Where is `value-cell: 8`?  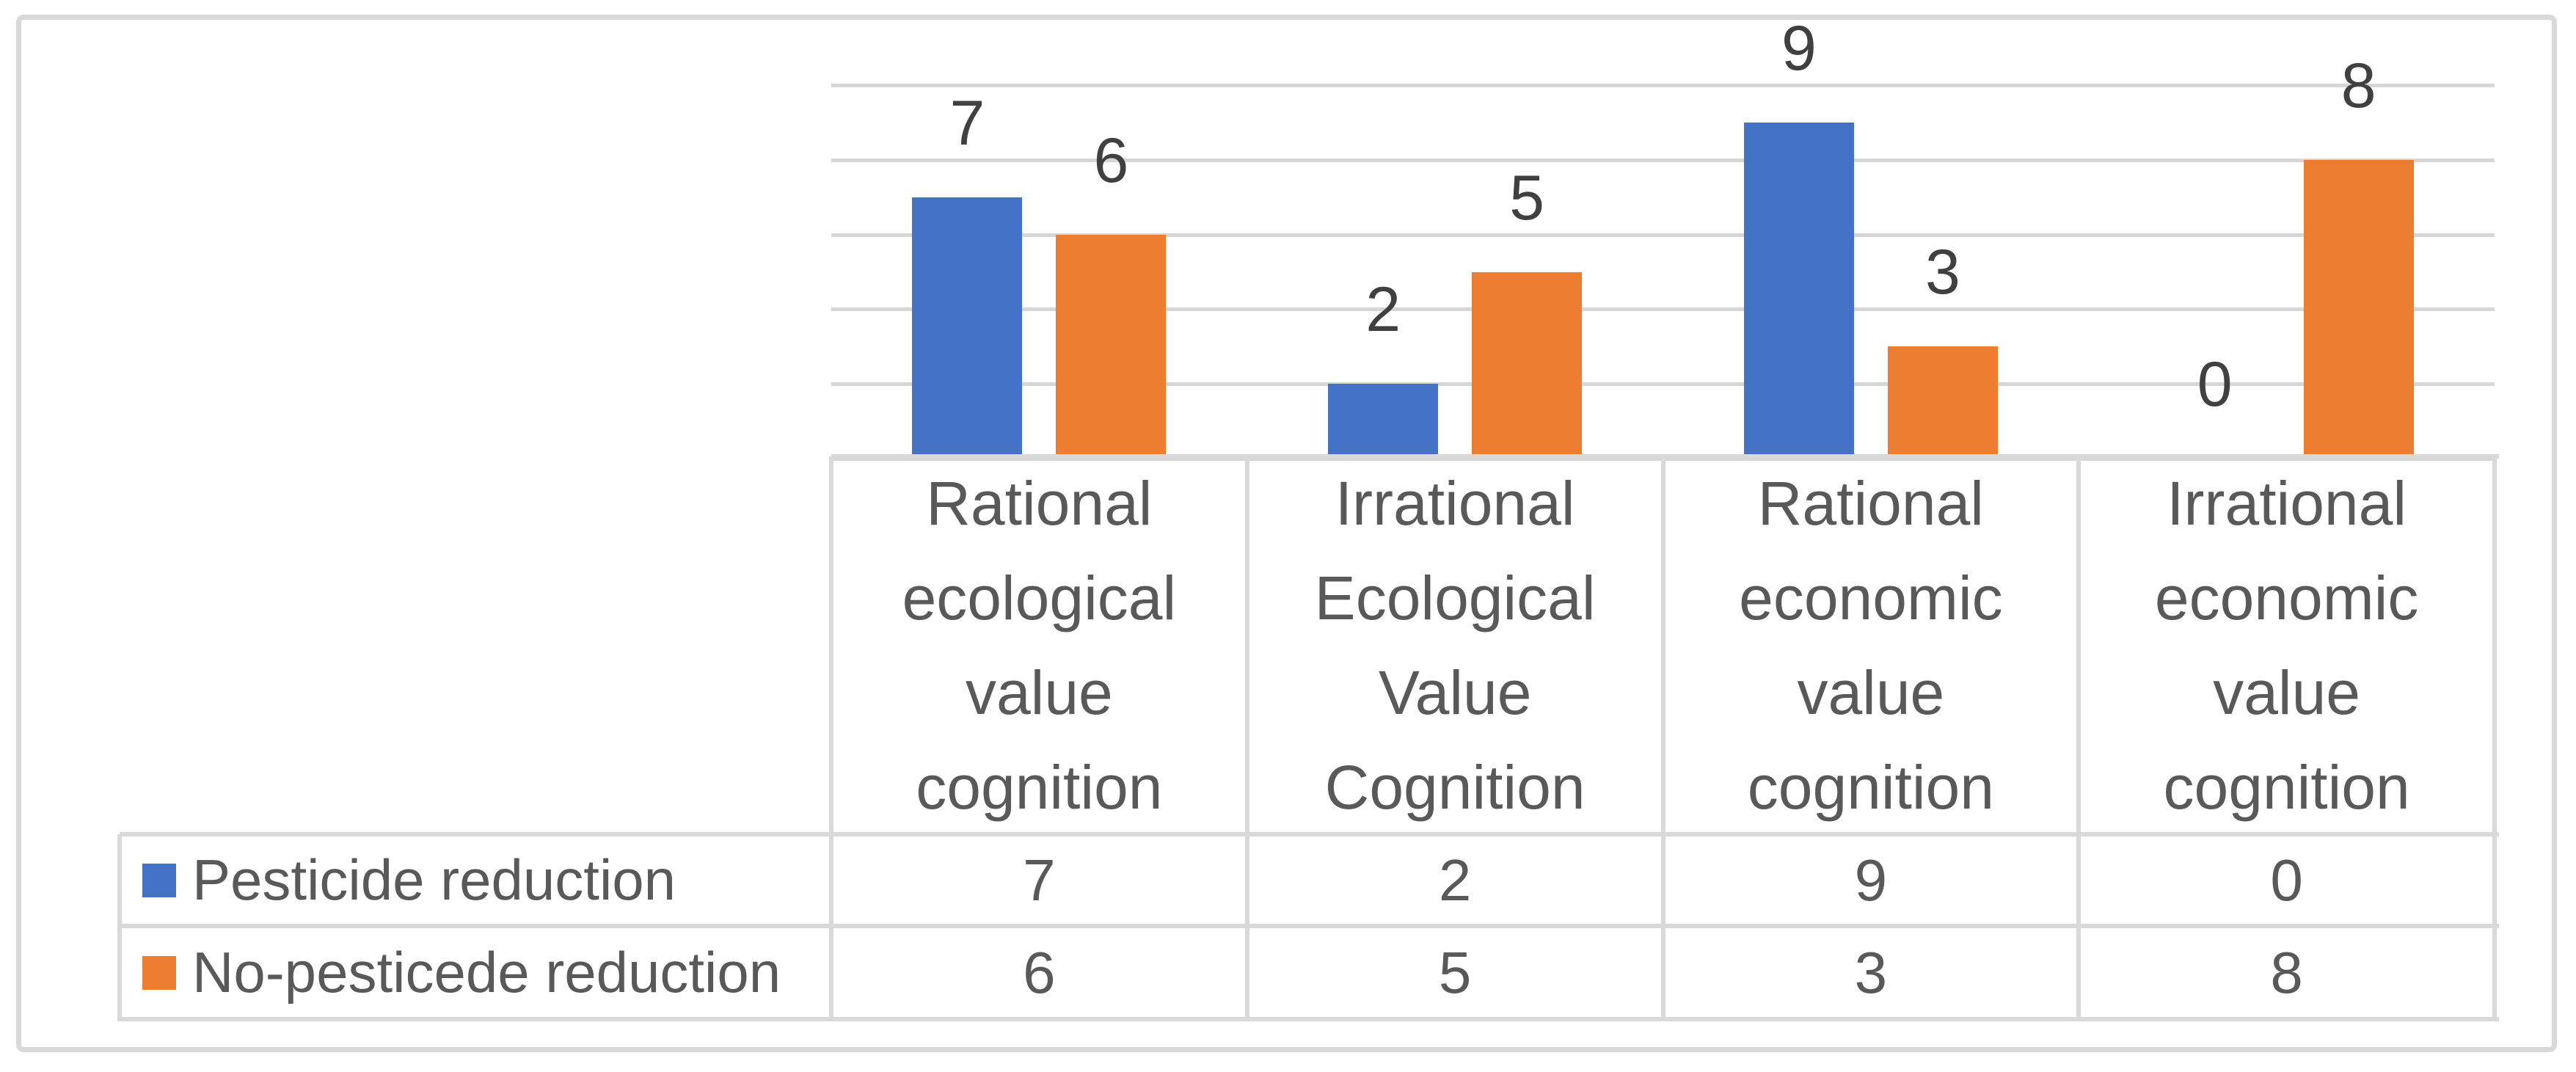
value-cell: 8 is located at coordinates (2286, 972).